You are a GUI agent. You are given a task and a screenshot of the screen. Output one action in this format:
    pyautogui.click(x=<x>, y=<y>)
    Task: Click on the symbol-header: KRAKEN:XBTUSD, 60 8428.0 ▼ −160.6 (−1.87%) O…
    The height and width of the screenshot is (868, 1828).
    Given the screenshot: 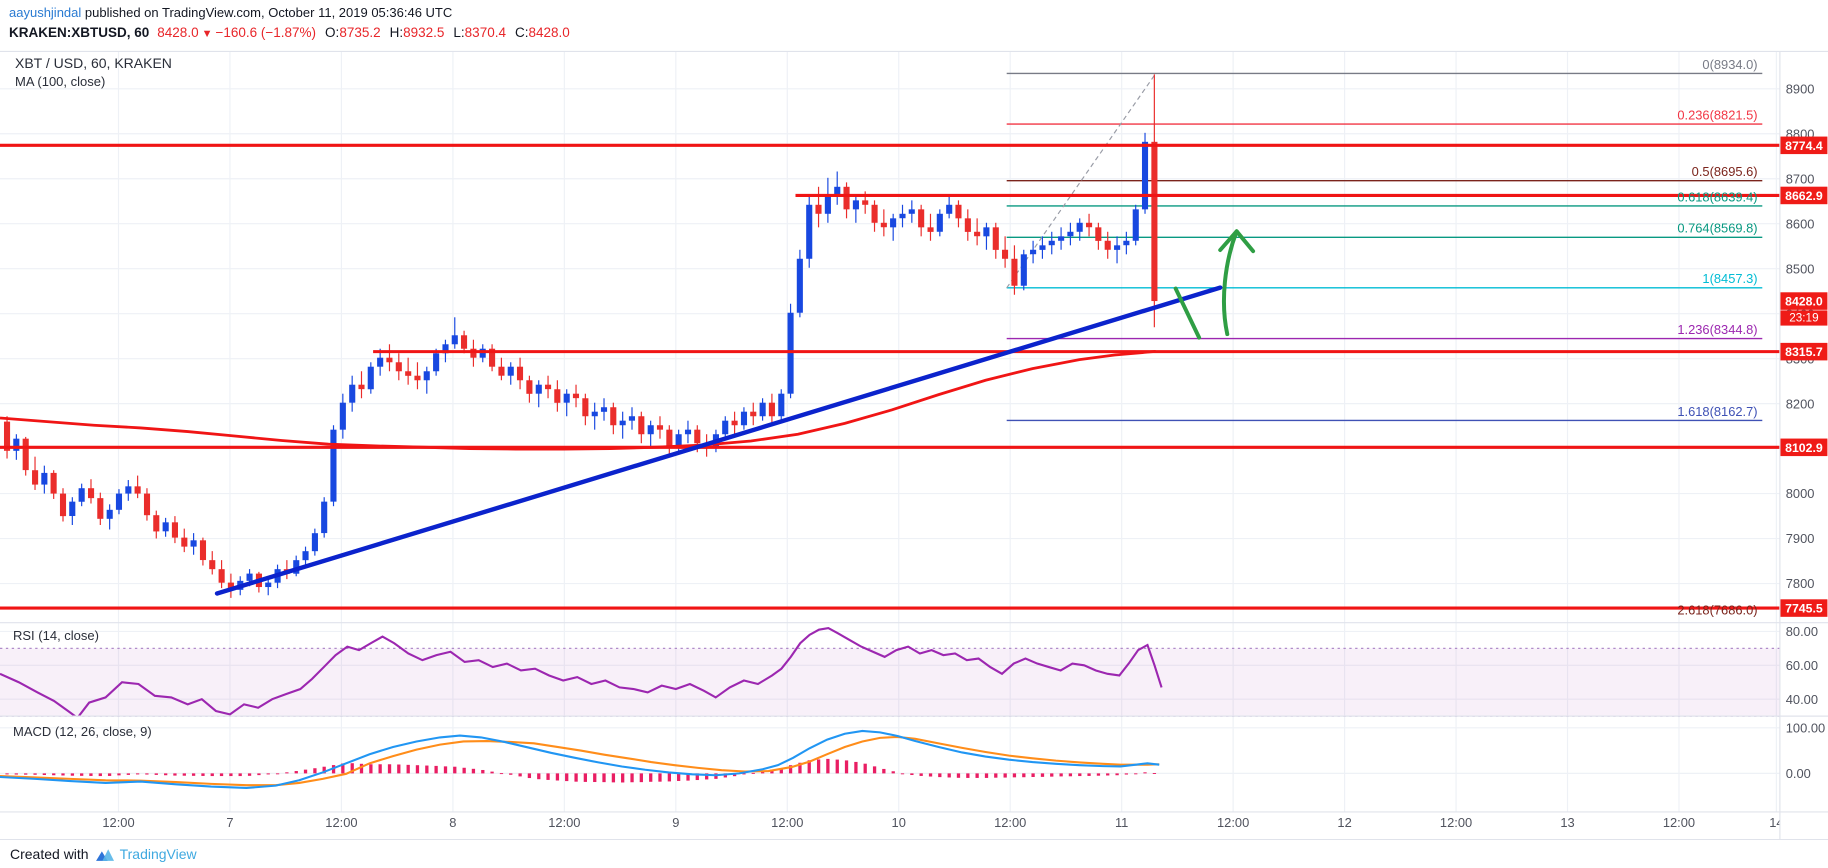 What is the action you would take?
    pyautogui.click(x=289, y=32)
    